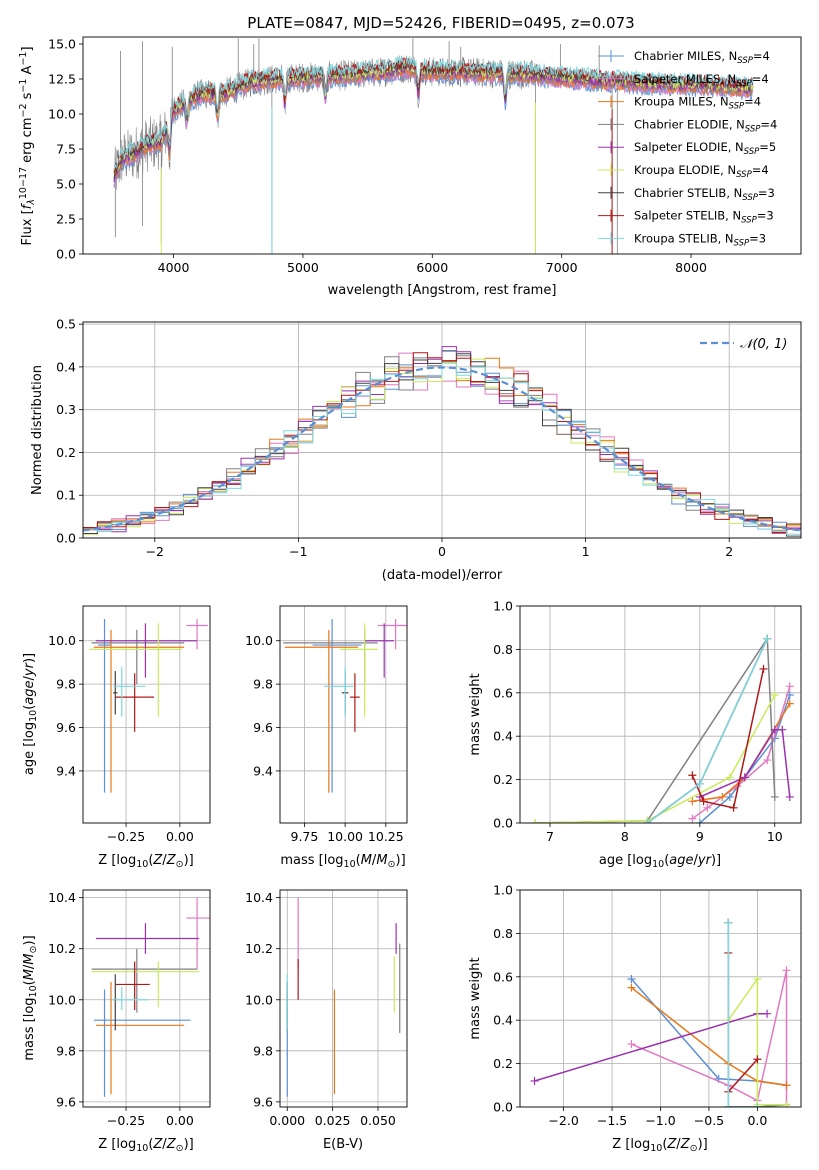 This screenshot has width=819, height=1170. What do you see at coordinates (150, 997) in the screenshot?
I see `mass-vs-Z-plot-area` at bounding box center [150, 997].